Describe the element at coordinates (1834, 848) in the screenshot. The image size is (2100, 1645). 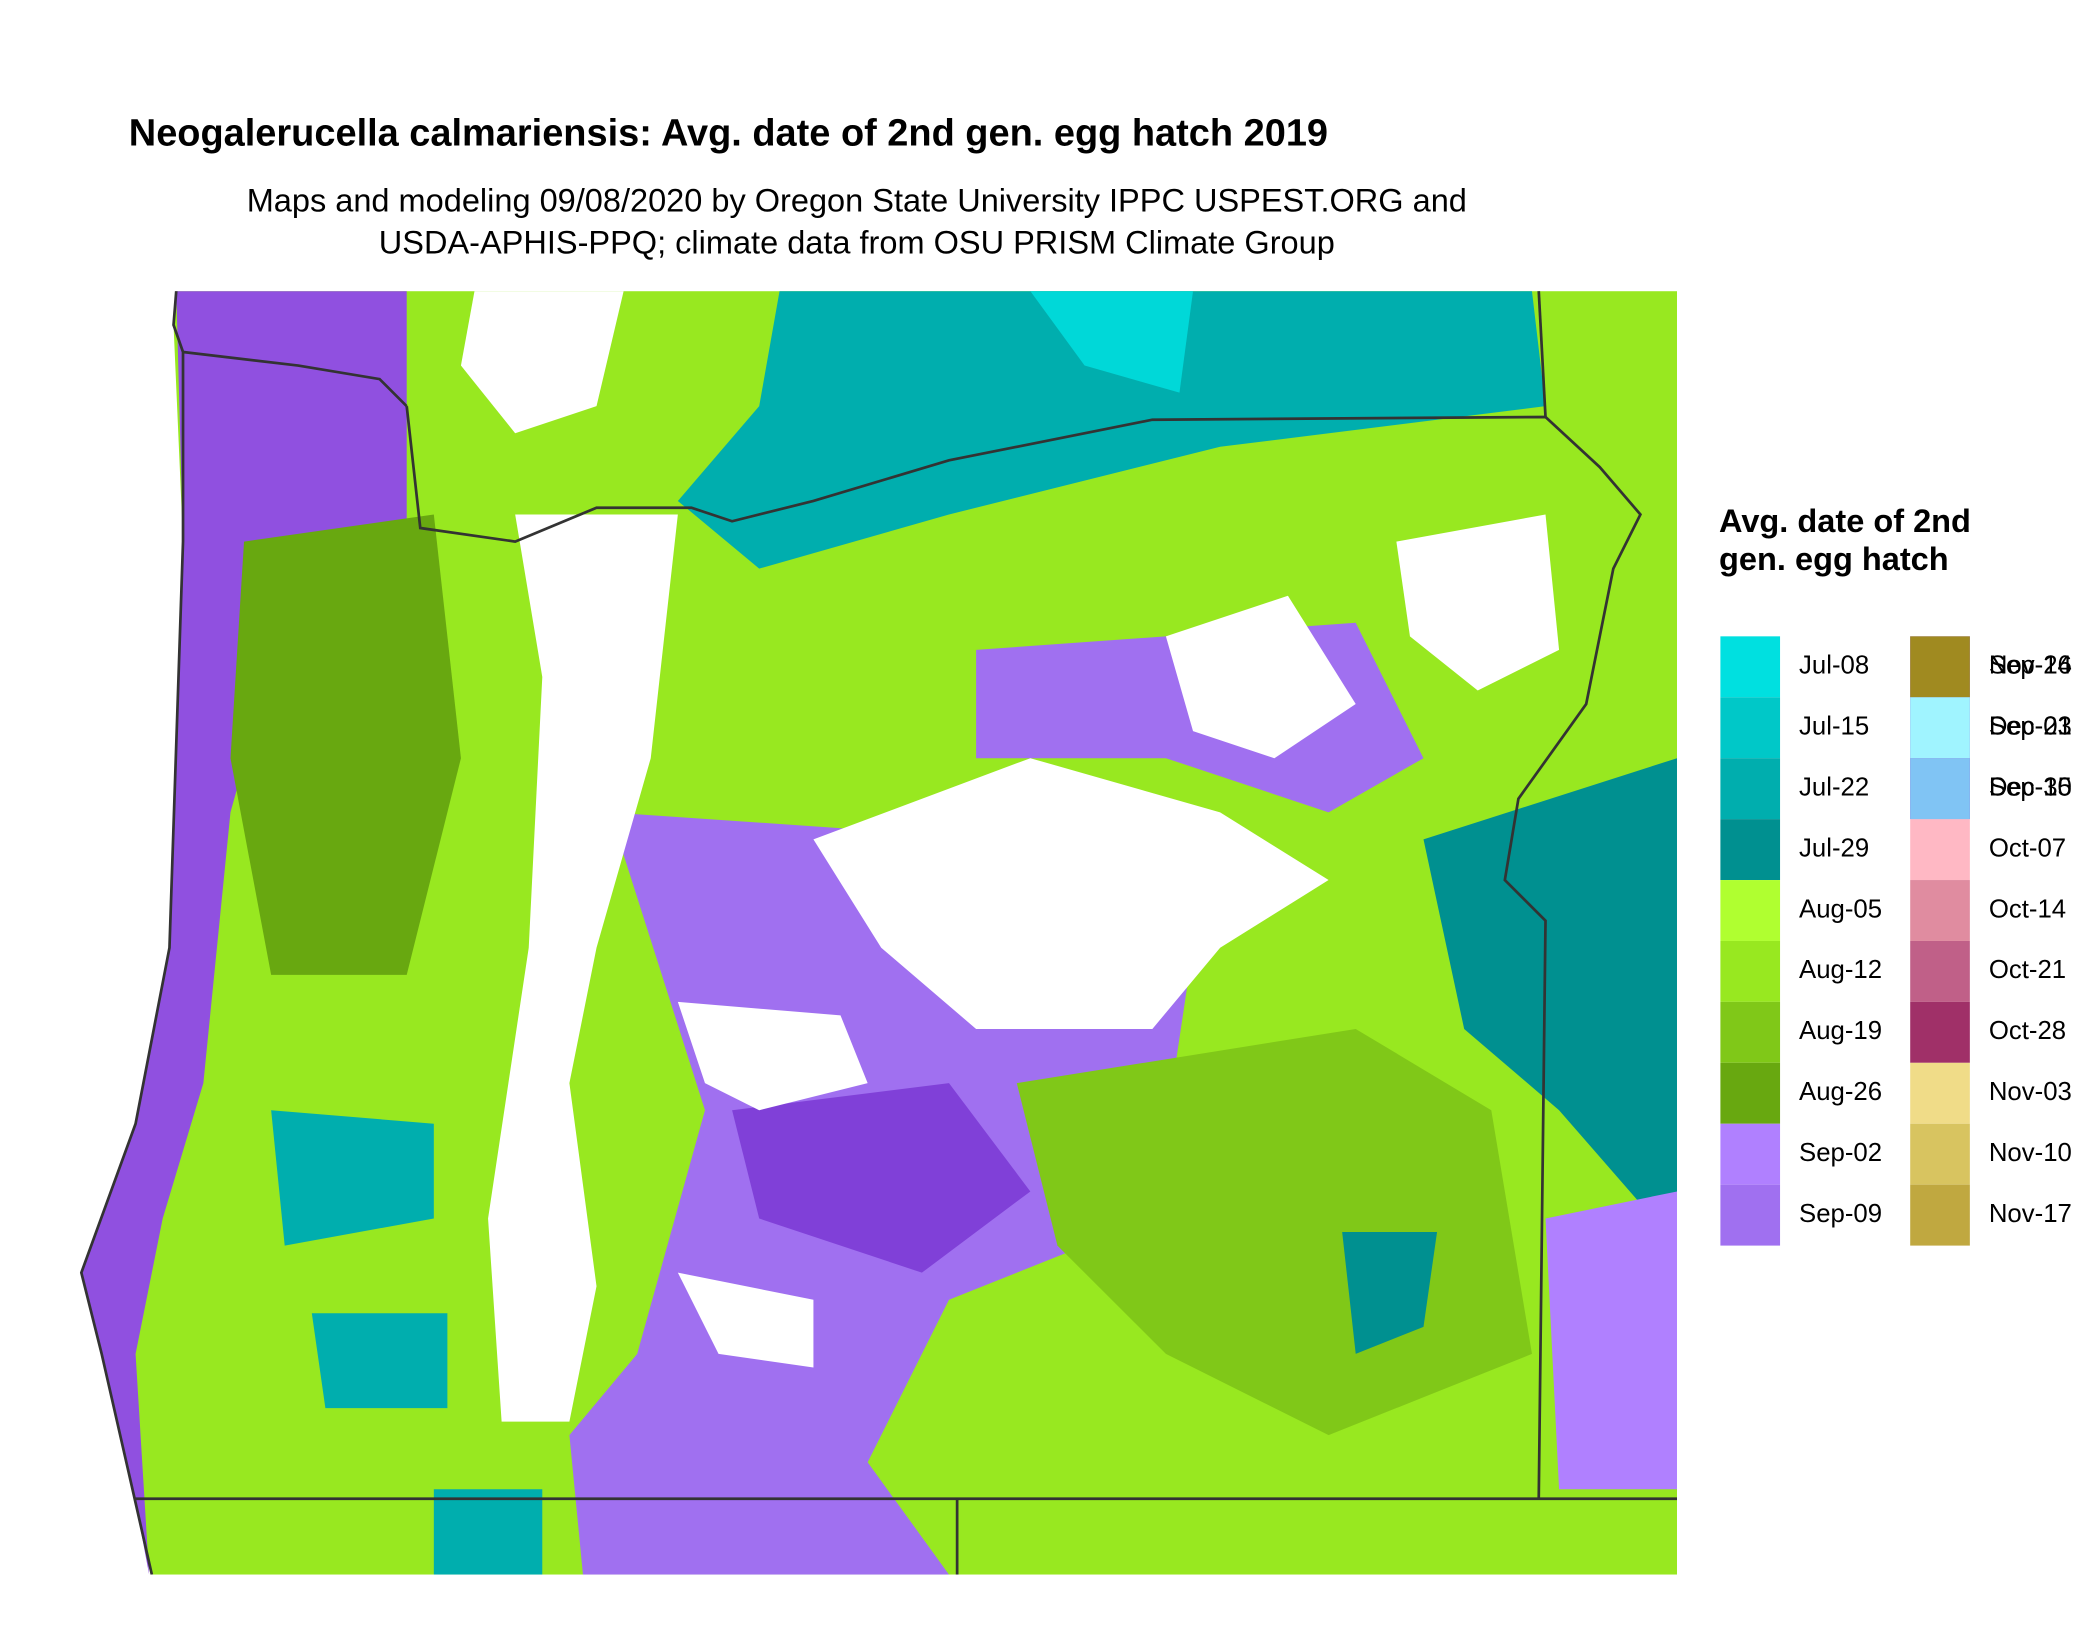
I see `legend-label: Jul-29` at that location.